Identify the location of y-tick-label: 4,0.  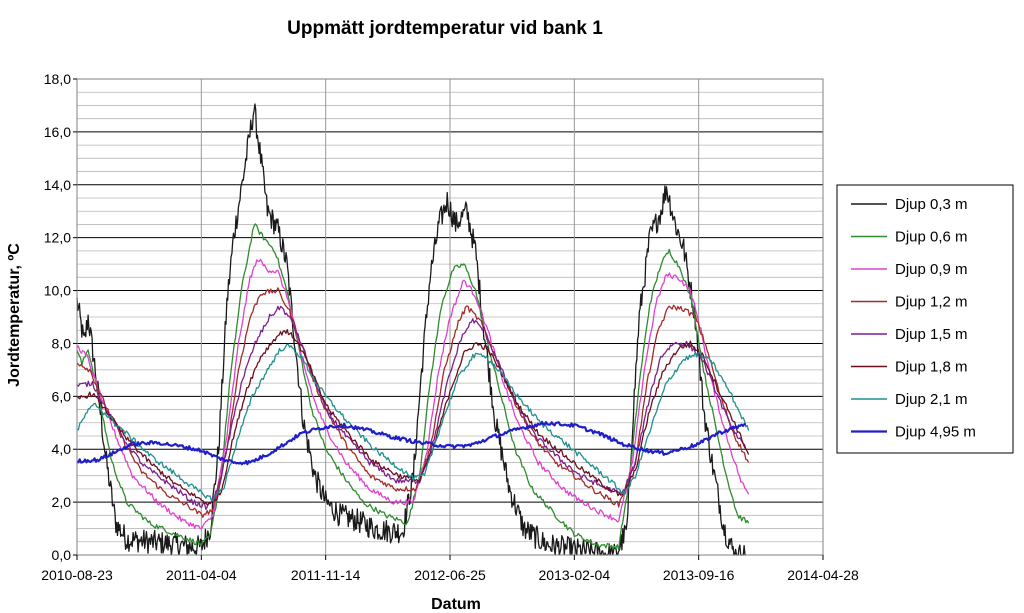
(62, 449).